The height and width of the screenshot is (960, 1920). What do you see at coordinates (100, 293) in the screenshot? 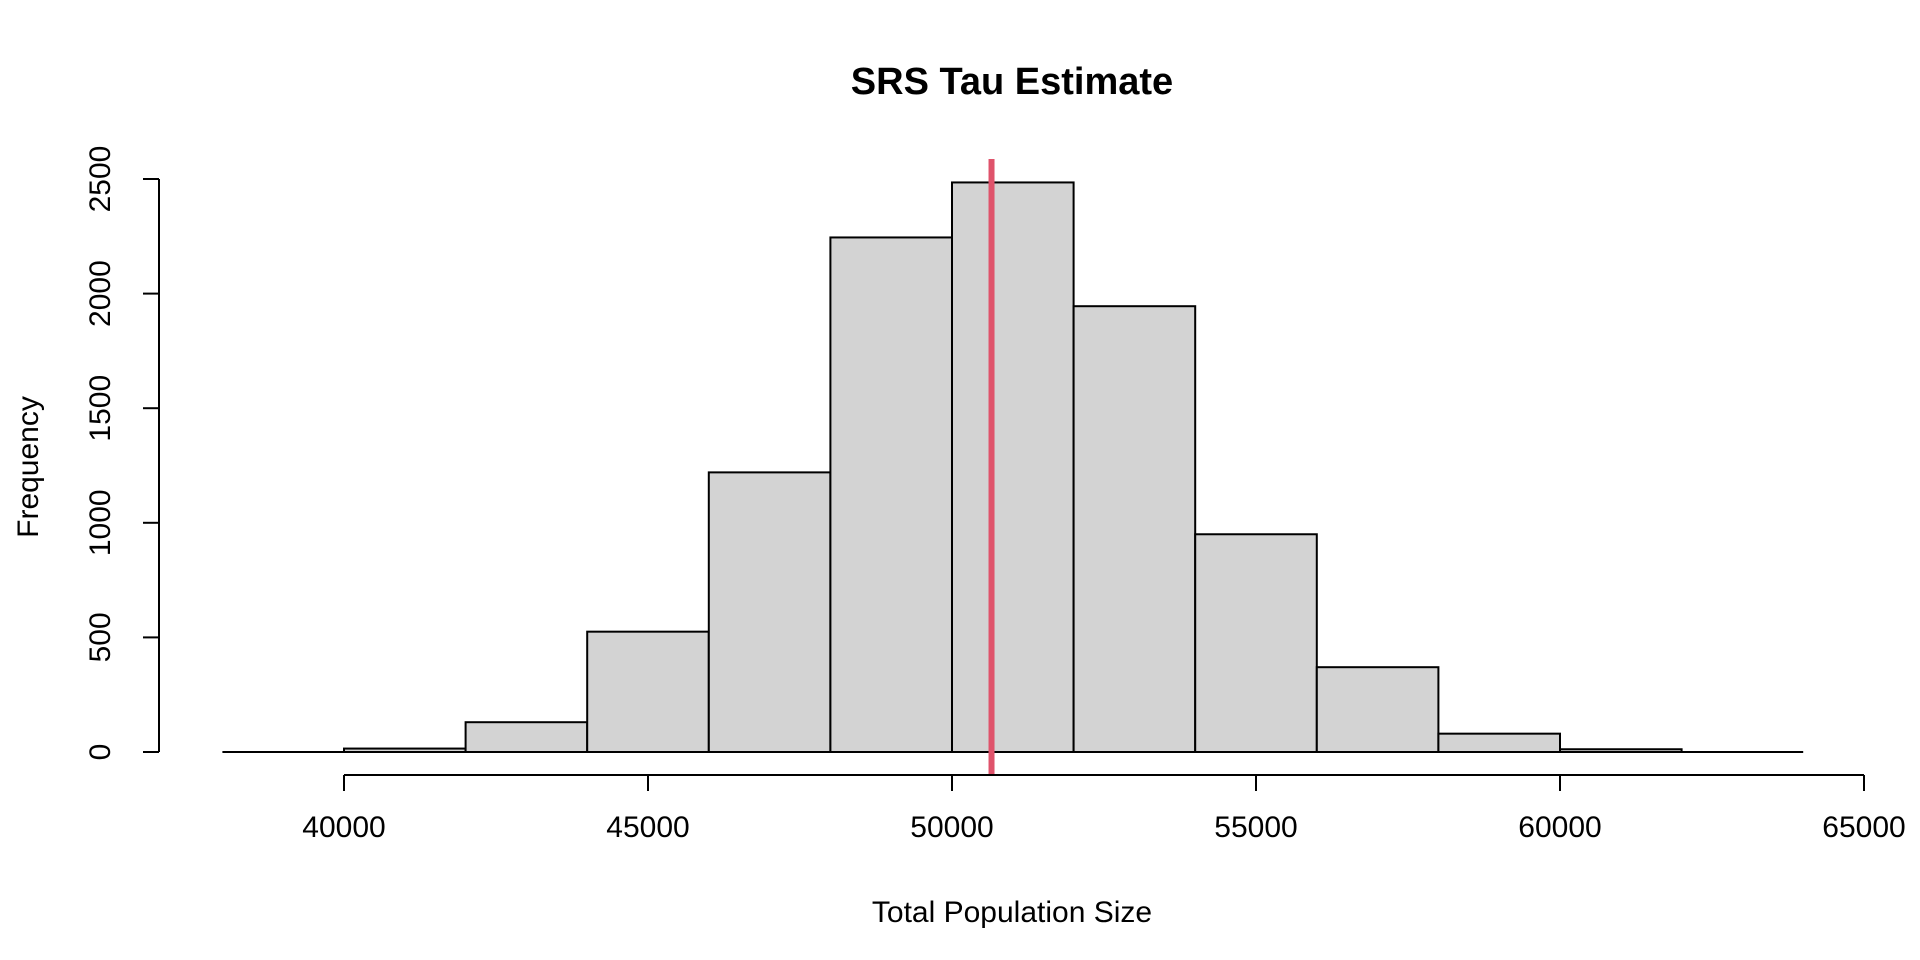
I see `y-tick-label: 2000` at bounding box center [100, 293].